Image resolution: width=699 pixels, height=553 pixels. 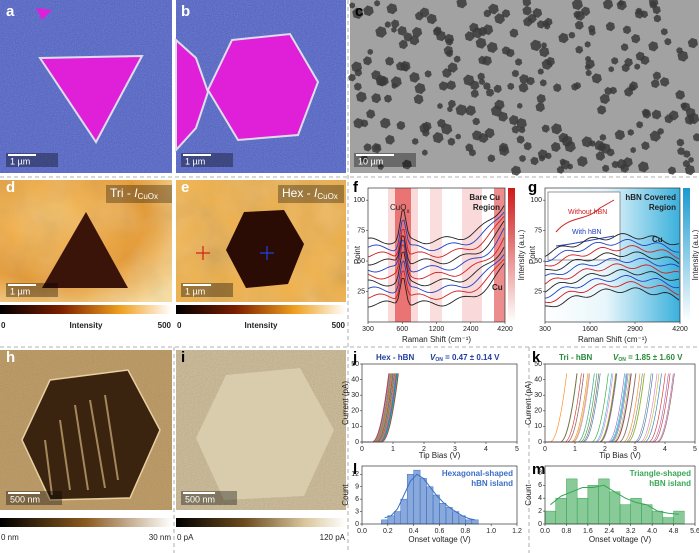 I want to click on label: 100, so click(x=359, y=200).